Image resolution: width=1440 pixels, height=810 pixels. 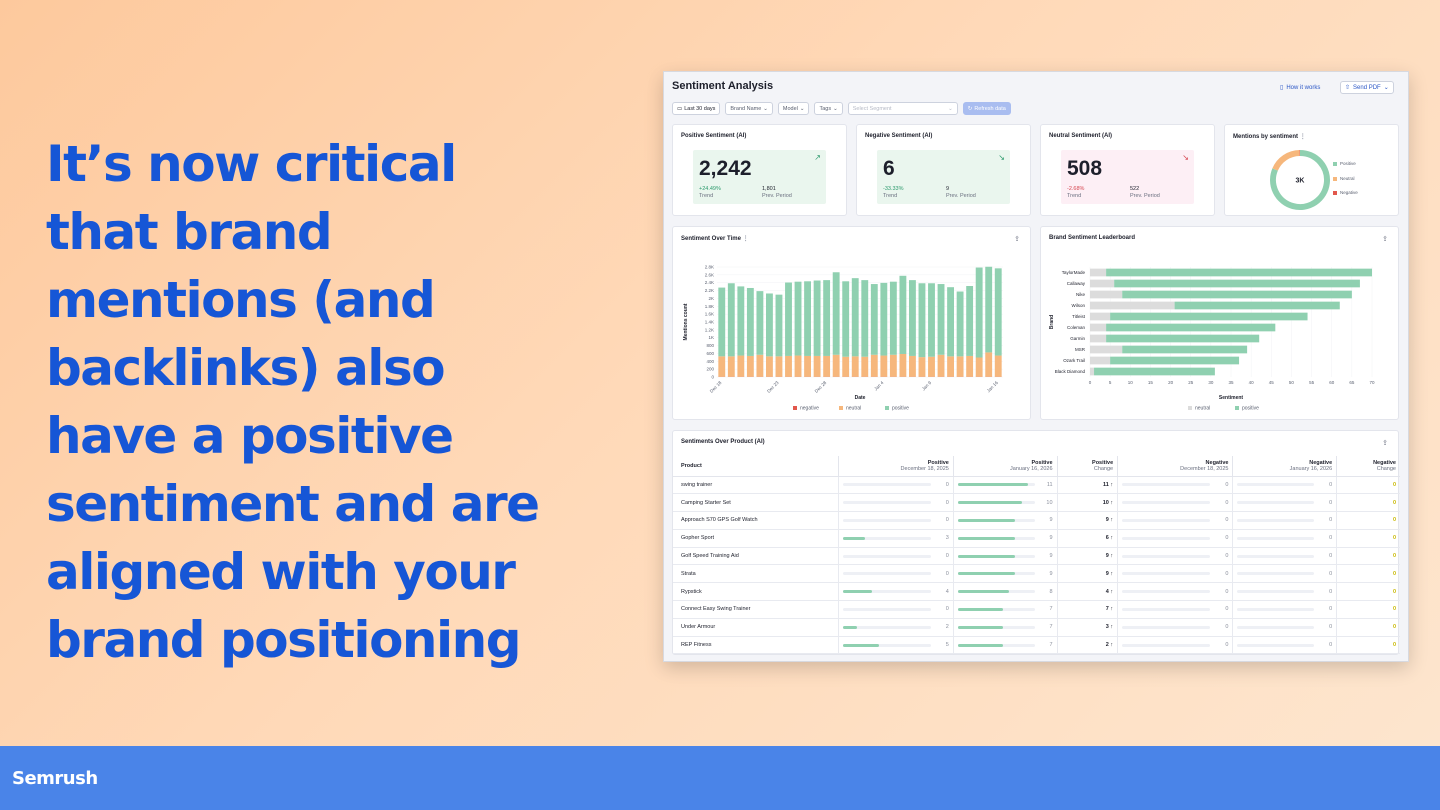 I want to click on value-bar-fill, so click(x=993, y=485).